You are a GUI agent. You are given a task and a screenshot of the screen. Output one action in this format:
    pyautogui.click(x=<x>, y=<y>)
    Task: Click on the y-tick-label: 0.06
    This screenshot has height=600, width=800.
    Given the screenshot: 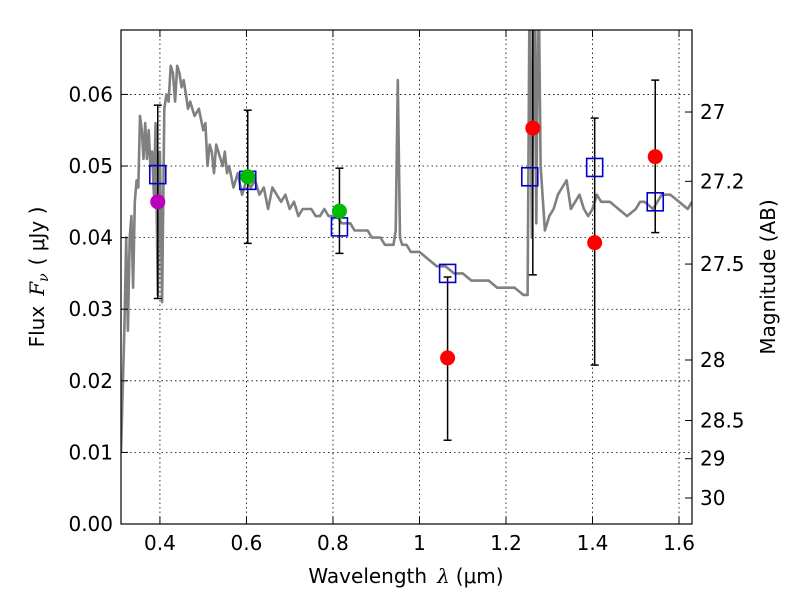 What is the action you would take?
    pyautogui.click(x=90, y=94)
    